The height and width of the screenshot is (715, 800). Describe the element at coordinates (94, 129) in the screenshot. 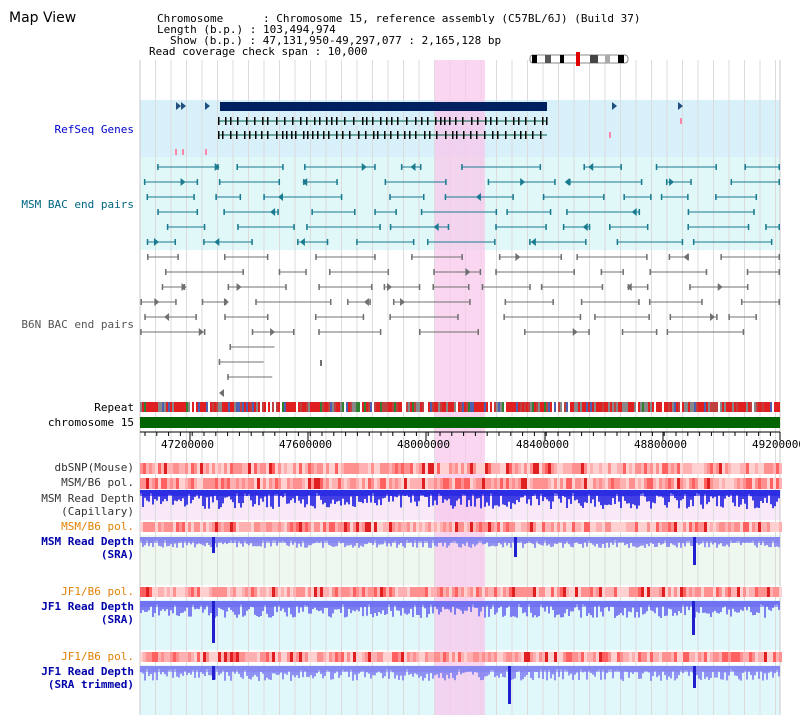

I see `label-refseq: RefSeq Genes` at that location.